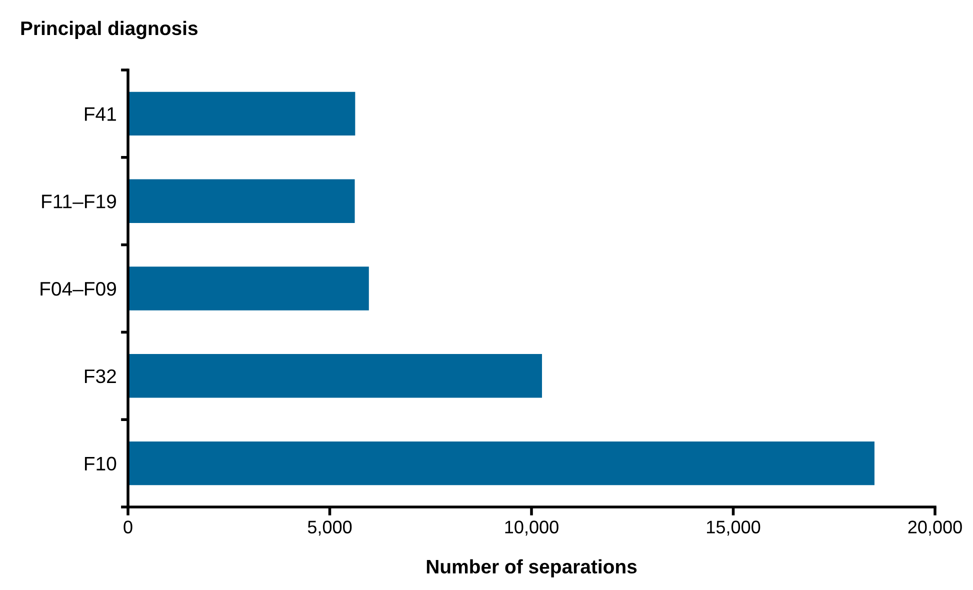  What do you see at coordinates (109, 30) in the screenshot?
I see `y-axis-title: Principal diagnosis` at bounding box center [109, 30].